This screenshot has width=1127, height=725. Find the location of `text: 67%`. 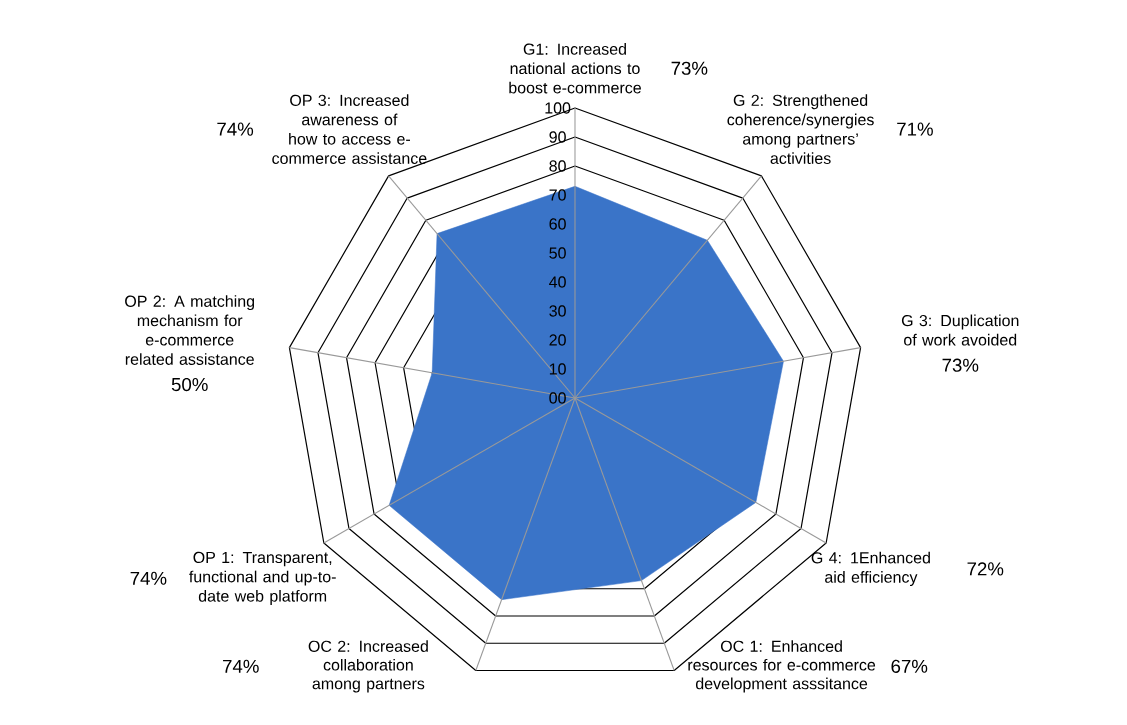

text: 67% is located at coordinates (909, 666).